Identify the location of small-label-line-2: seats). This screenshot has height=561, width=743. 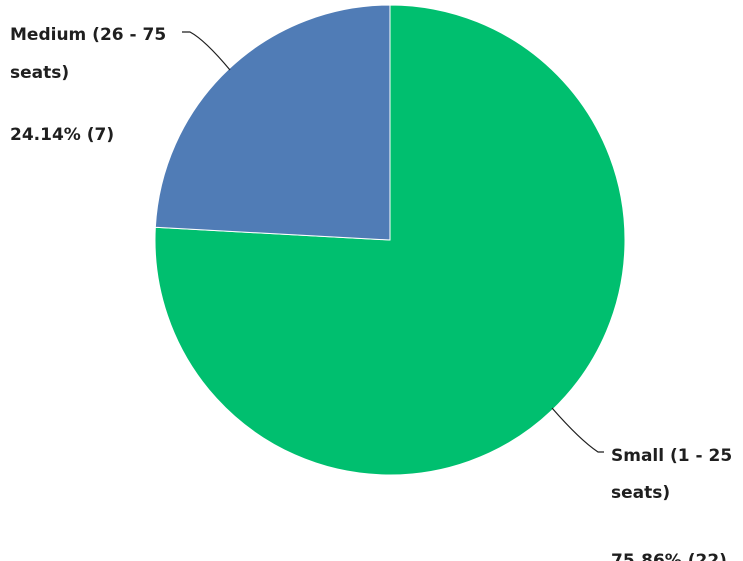
(640, 493).